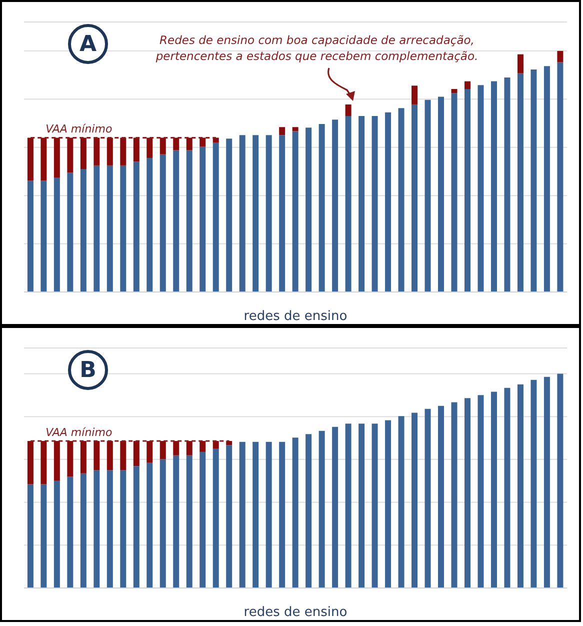 Image resolution: width=583 pixels, height=626 pixels. I want to click on annotation: Redes de ensino com boa capacidade de arrecadação, pertencentes a estados que recebem complementação., so click(317, 48).